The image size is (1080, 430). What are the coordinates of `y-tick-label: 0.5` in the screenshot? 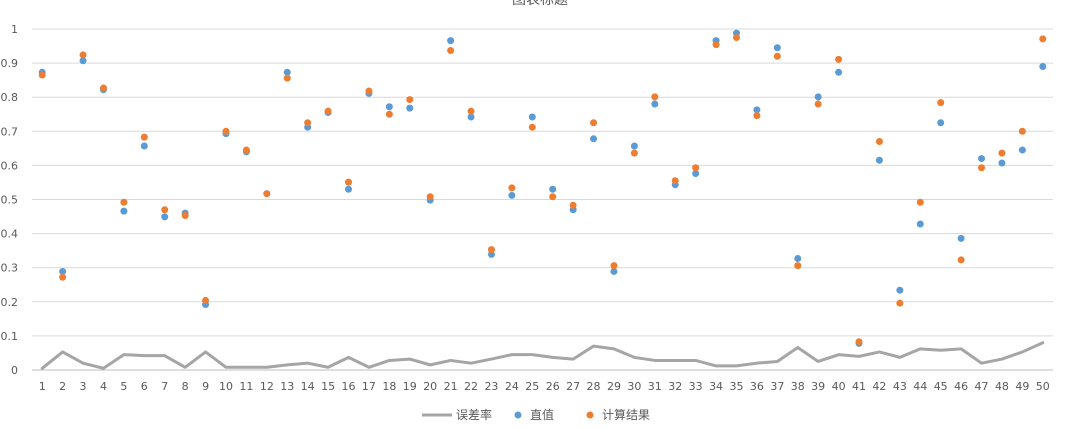 It's located at (10, 200).